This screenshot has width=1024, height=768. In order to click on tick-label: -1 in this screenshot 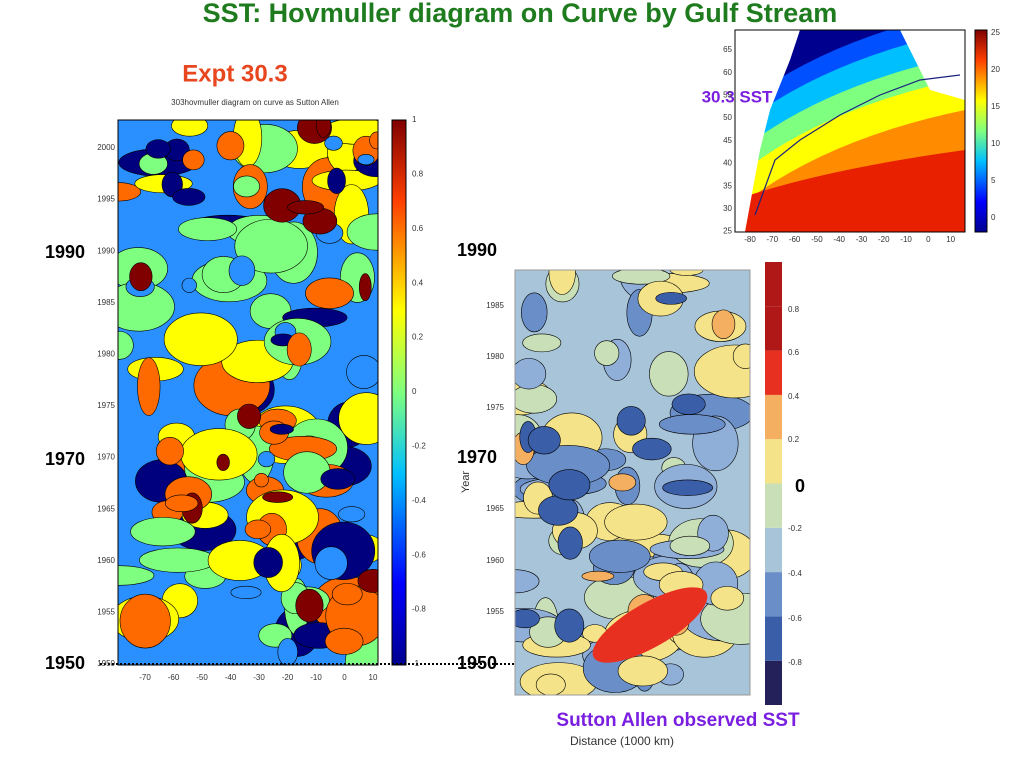, I will do `click(416, 663)`.